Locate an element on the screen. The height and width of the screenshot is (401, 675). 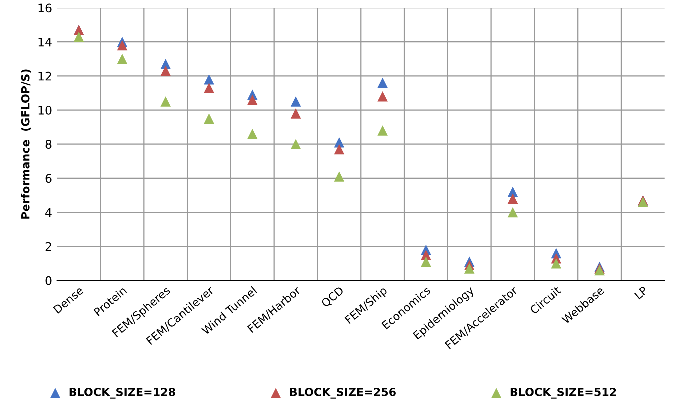
y-tick-label: 4 is located at coordinates (49, 213).